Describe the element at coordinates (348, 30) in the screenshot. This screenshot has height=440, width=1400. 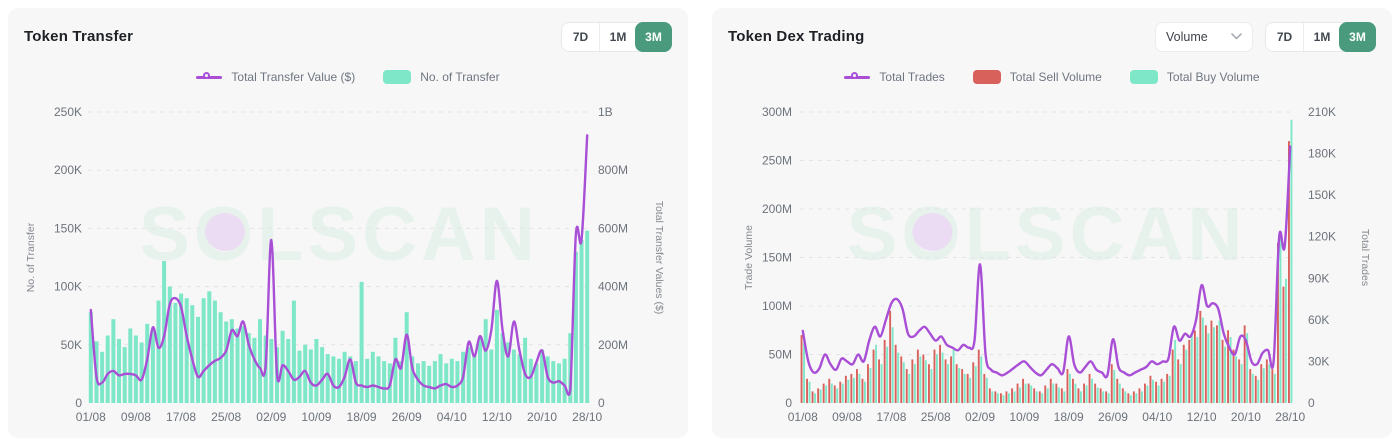
I see `token-transfer-header: Token Transfer 7D 1M 3M` at that location.